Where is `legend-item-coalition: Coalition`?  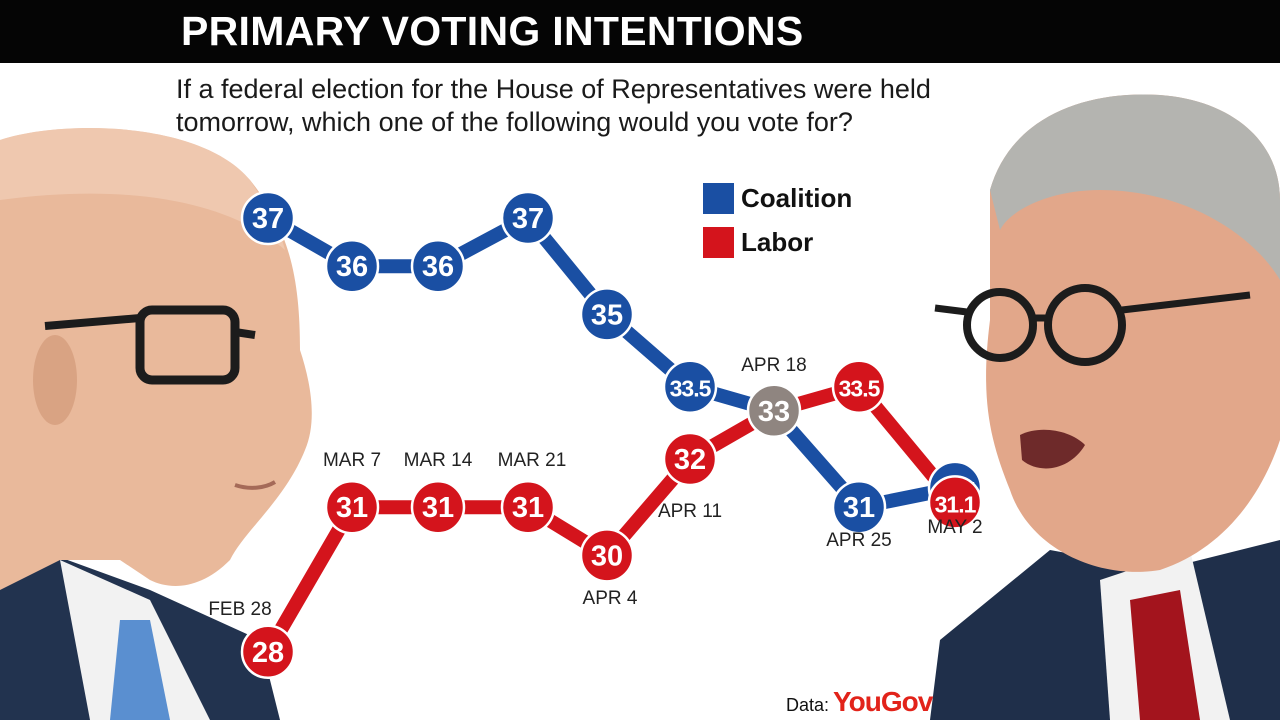
legend-item-coalition: Coalition is located at coordinates (777, 198).